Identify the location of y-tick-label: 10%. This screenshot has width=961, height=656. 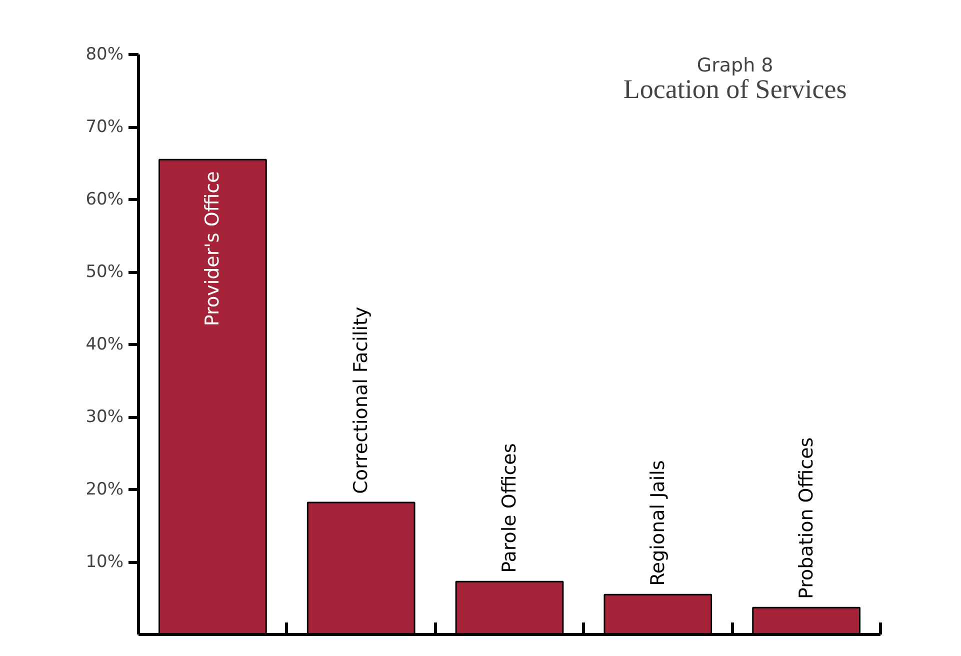
(105, 562).